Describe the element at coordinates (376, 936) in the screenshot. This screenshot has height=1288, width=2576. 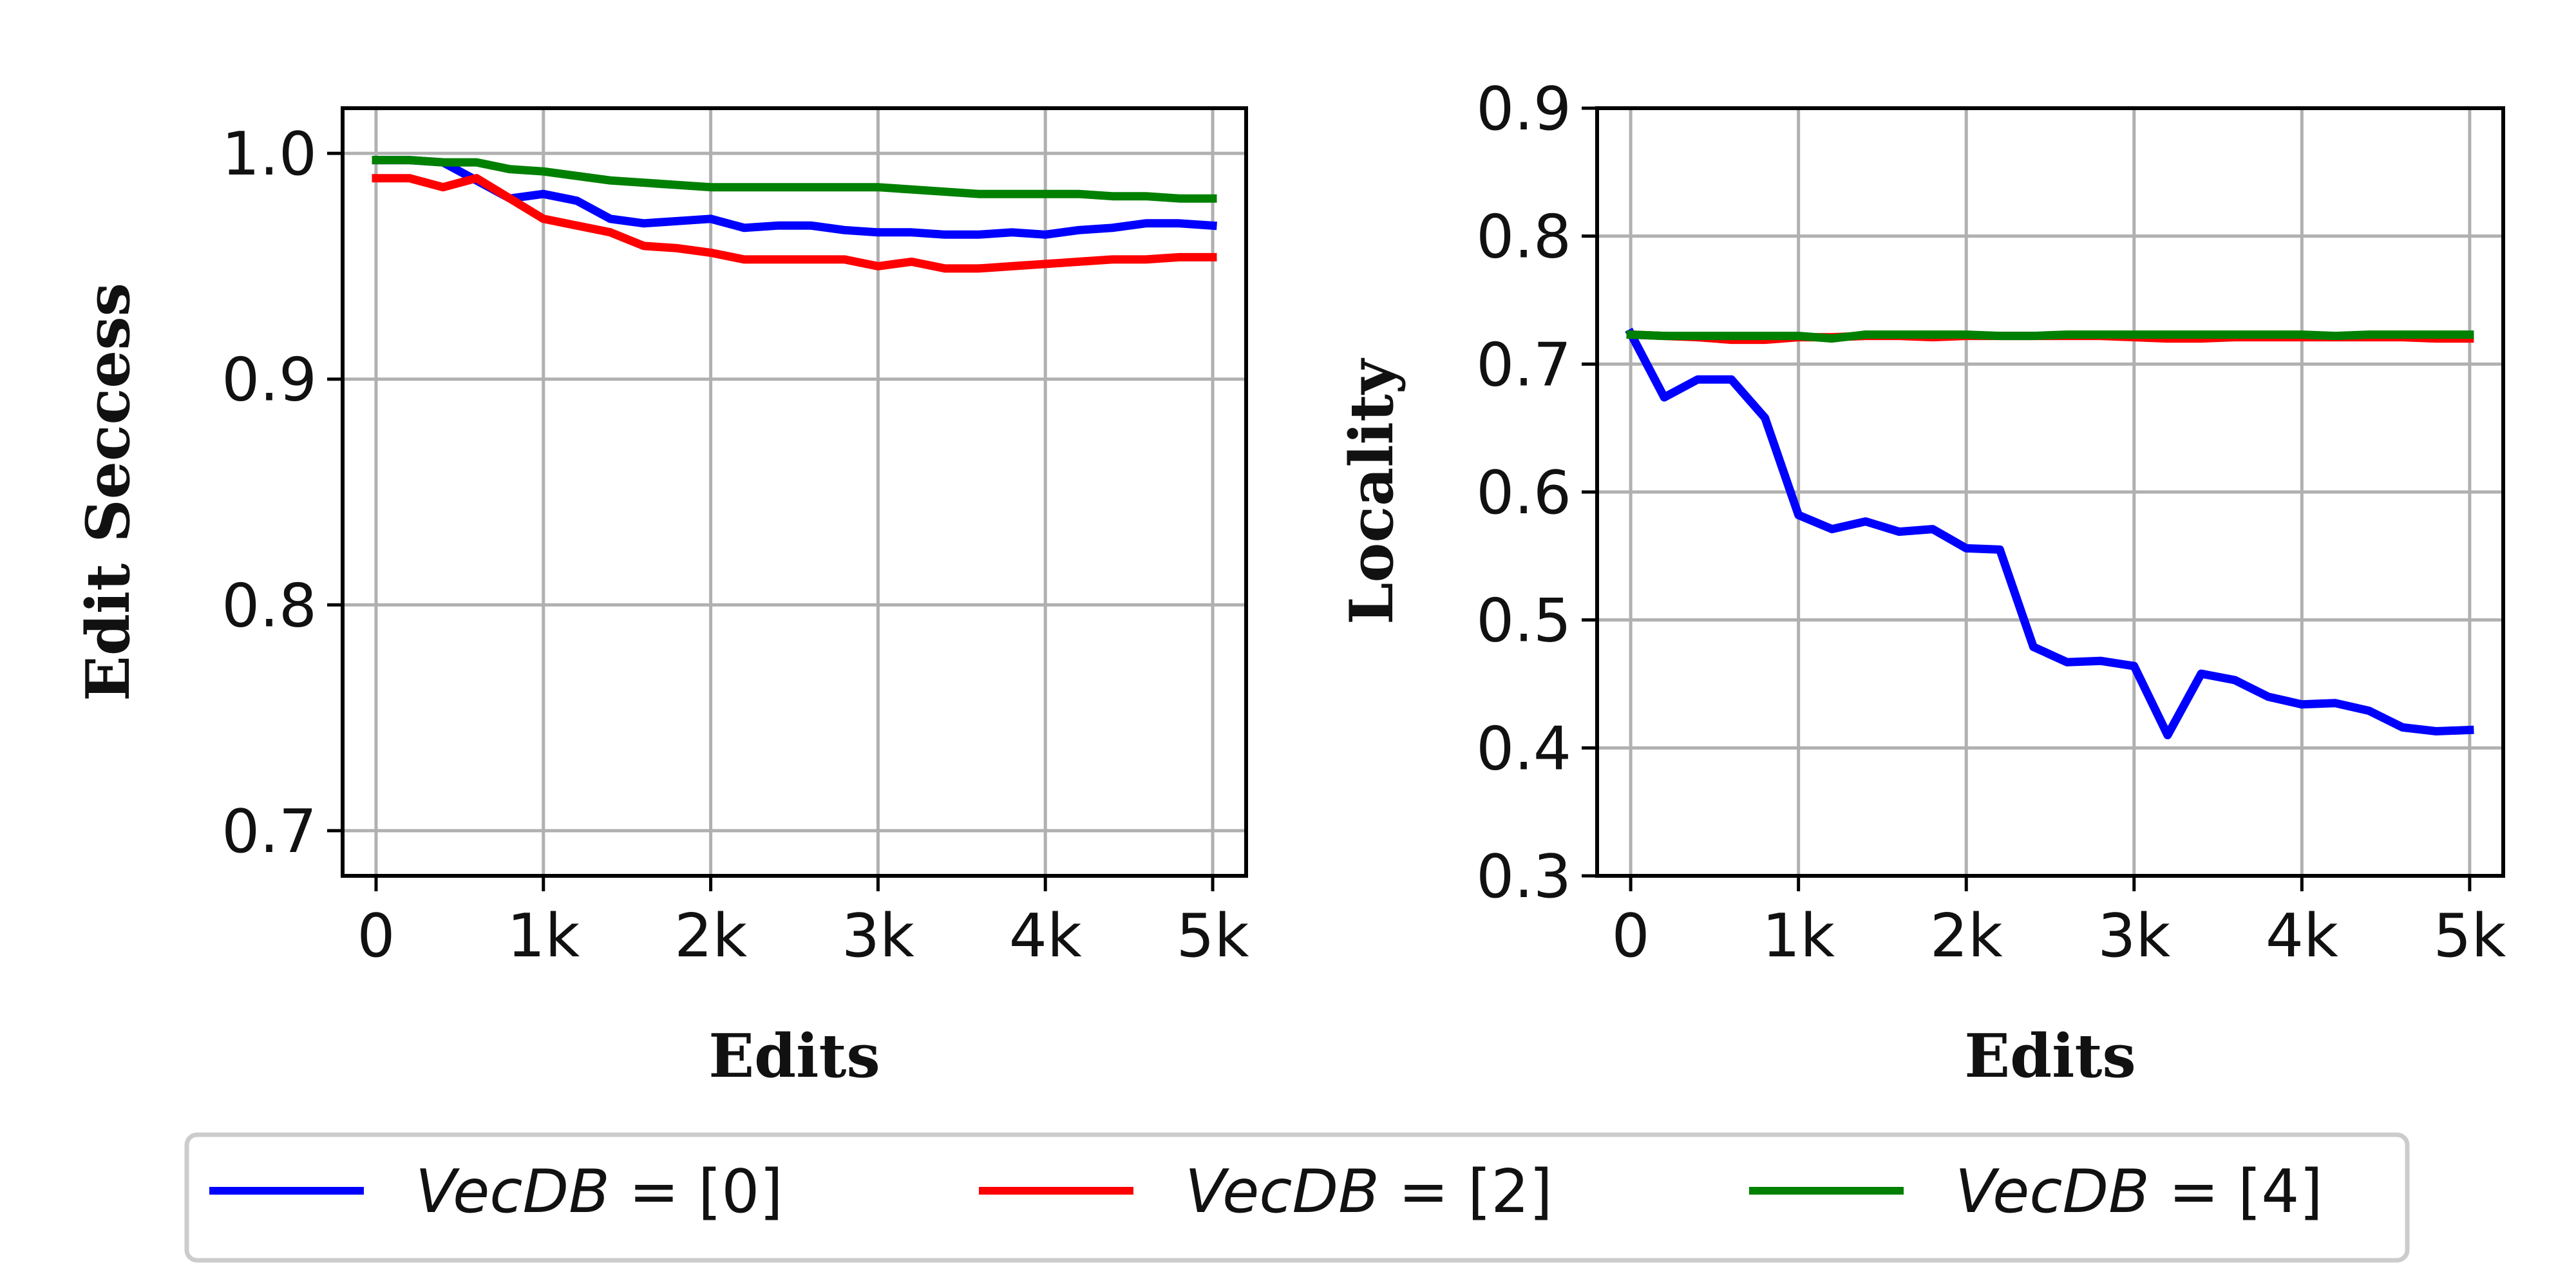
I see `chart0-x-tick-label: 0` at that location.